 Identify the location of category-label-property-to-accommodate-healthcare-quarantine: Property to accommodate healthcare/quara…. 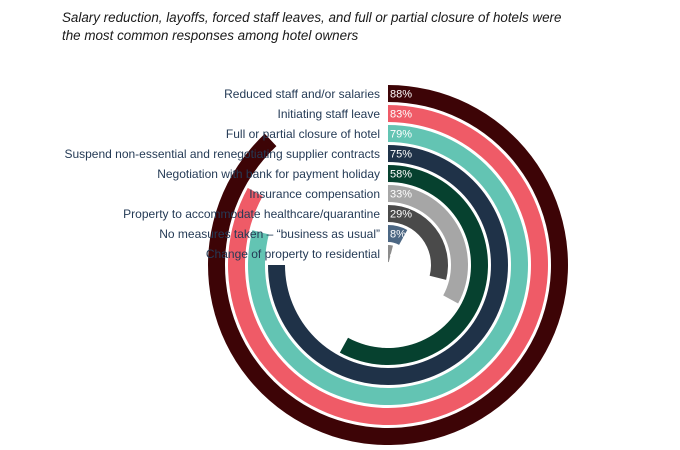
(251, 214).